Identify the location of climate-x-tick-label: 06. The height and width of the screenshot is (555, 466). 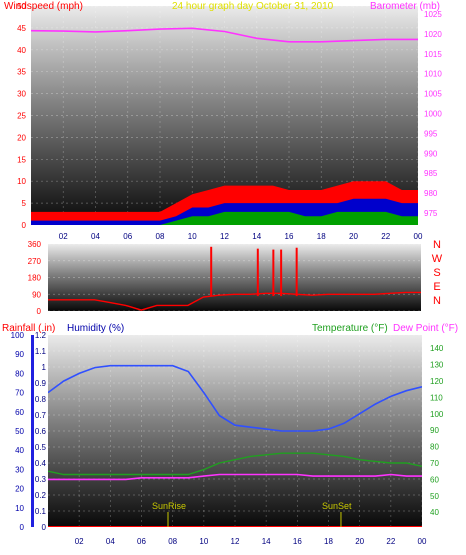
(141, 541).